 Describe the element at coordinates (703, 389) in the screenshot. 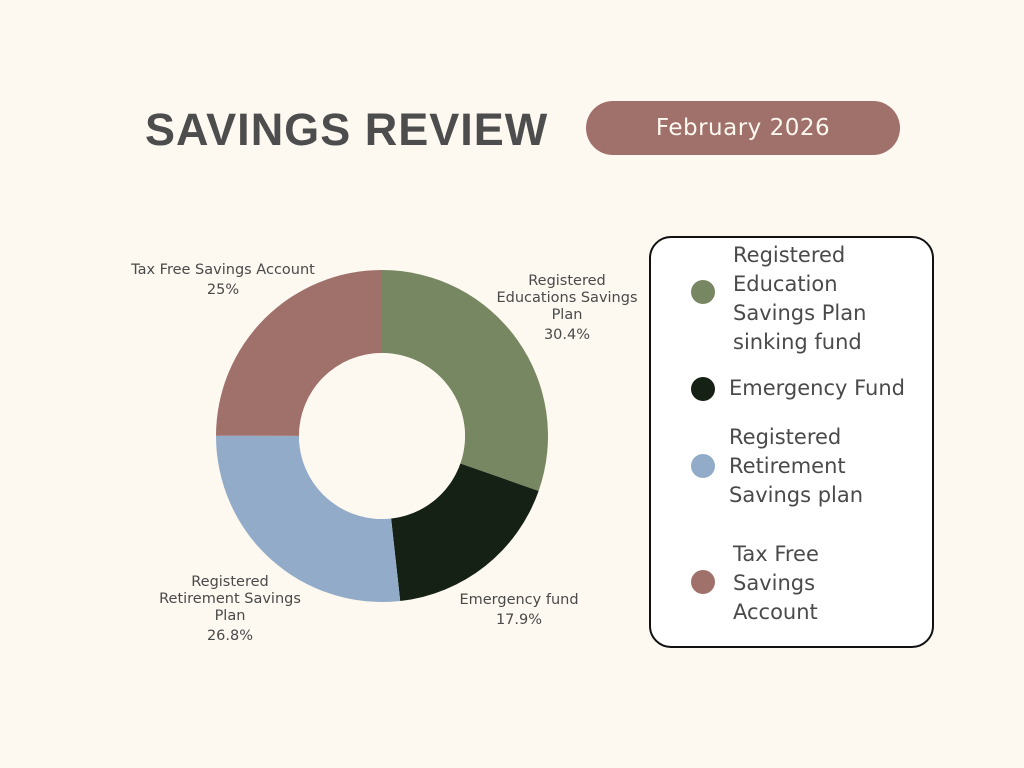

I see `legend-swatch-emergency` at that location.